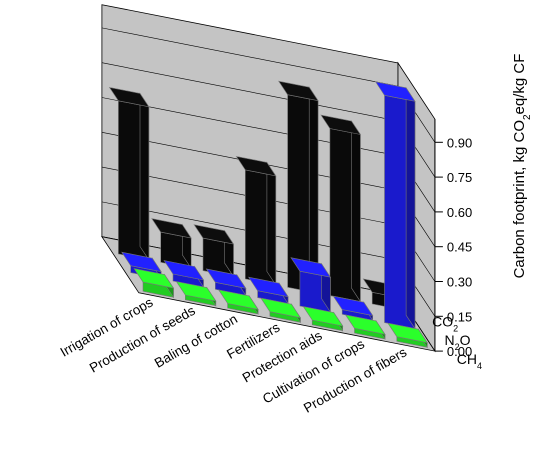  Describe the element at coordinates (459, 282) in the screenshot. I see `z-tick-label: 0.30` at that location.